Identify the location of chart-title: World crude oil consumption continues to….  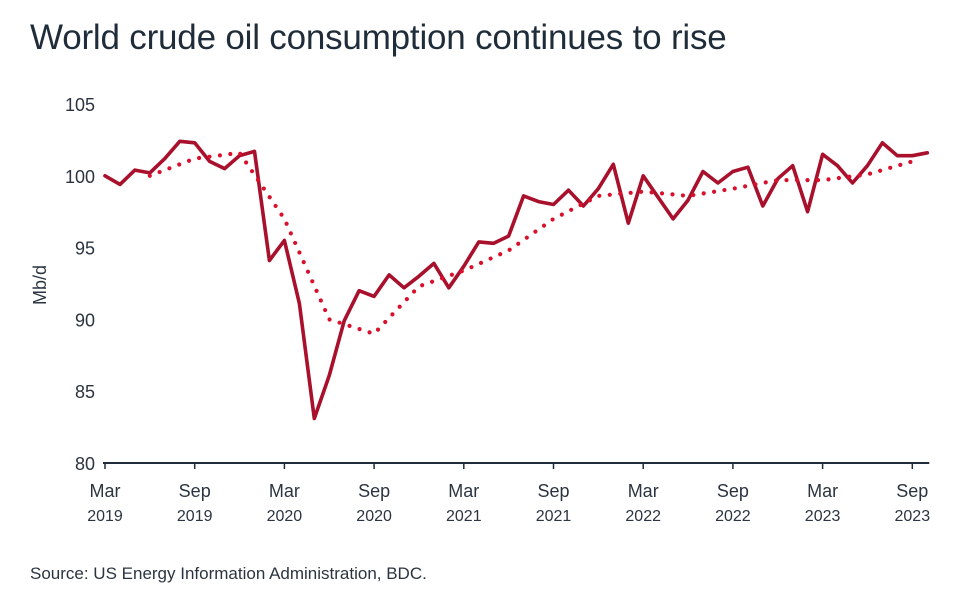
(378, 37).